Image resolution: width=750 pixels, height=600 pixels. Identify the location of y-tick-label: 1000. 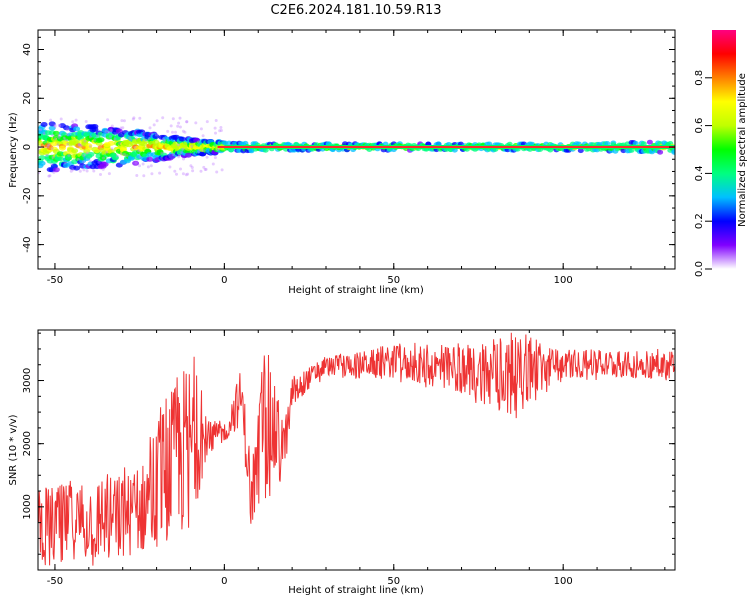
(27, 506).